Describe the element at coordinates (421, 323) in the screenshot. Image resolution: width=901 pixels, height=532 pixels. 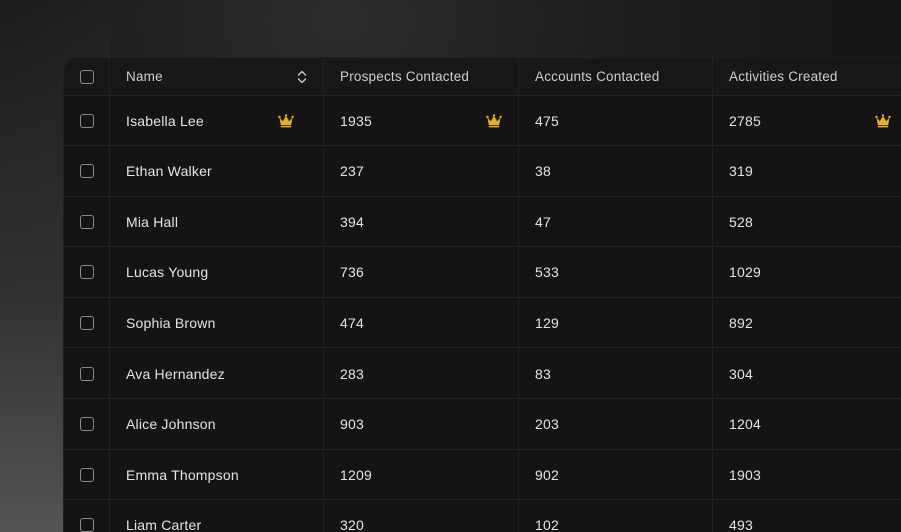
I see `prospects-cell: 474` at that location.